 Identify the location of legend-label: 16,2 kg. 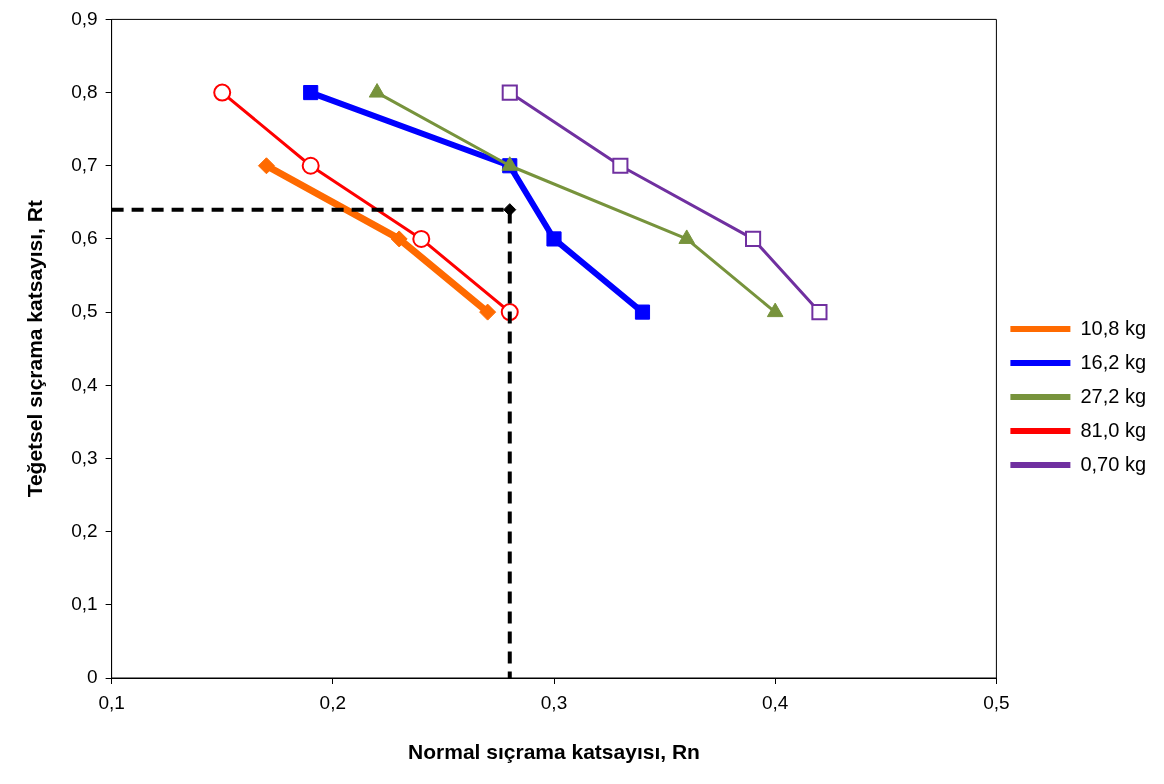
(1113, 361).